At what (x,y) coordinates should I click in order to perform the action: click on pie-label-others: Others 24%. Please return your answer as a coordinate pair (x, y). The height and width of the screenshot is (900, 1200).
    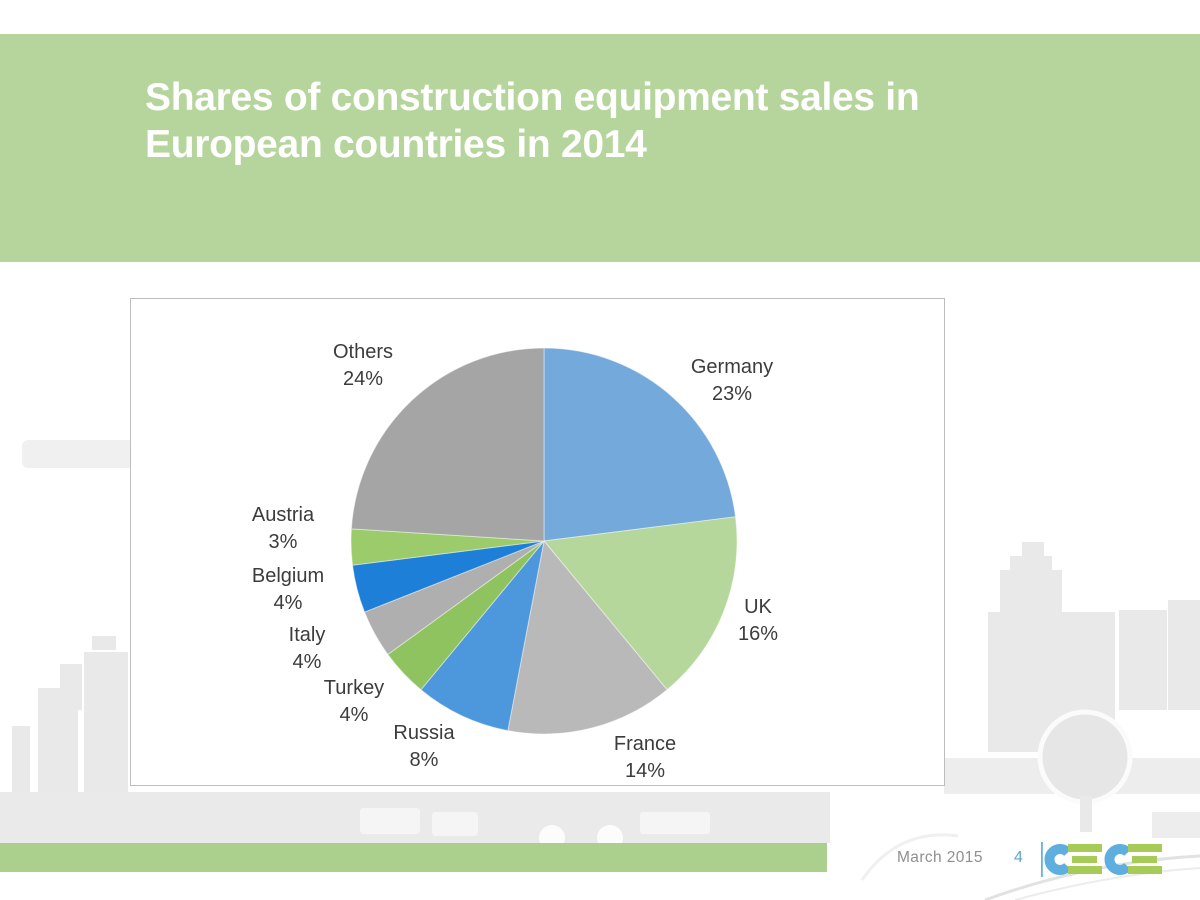
    Looking at the image, I should click on (363, 365).